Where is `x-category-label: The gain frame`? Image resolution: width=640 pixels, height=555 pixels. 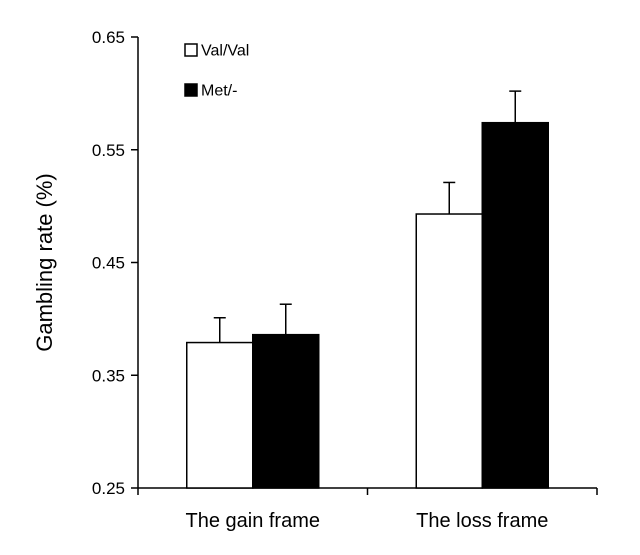
x-category-label: The gain frame is located at coordinates (252, 521).